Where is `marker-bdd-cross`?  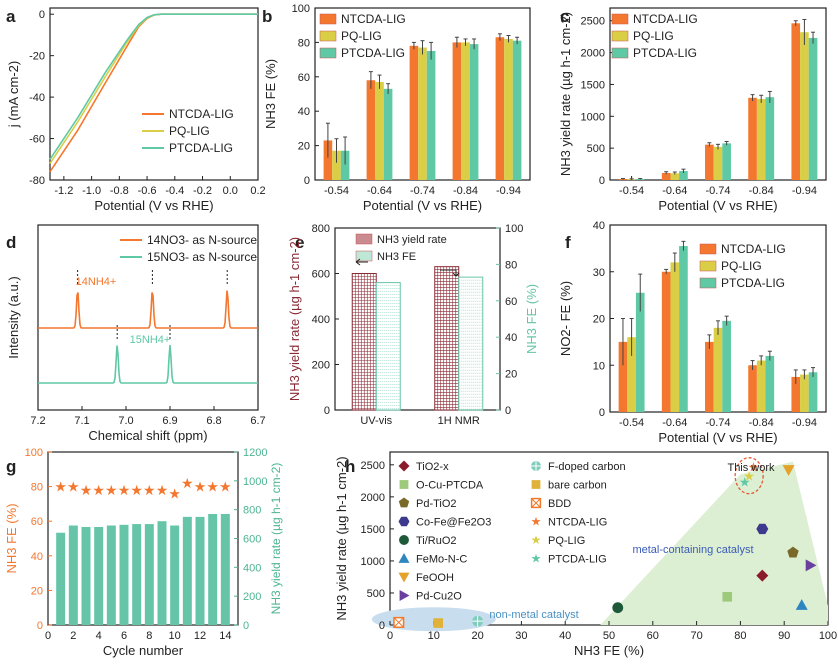
marker-bdd-cross is located at coordinates (536, 503).